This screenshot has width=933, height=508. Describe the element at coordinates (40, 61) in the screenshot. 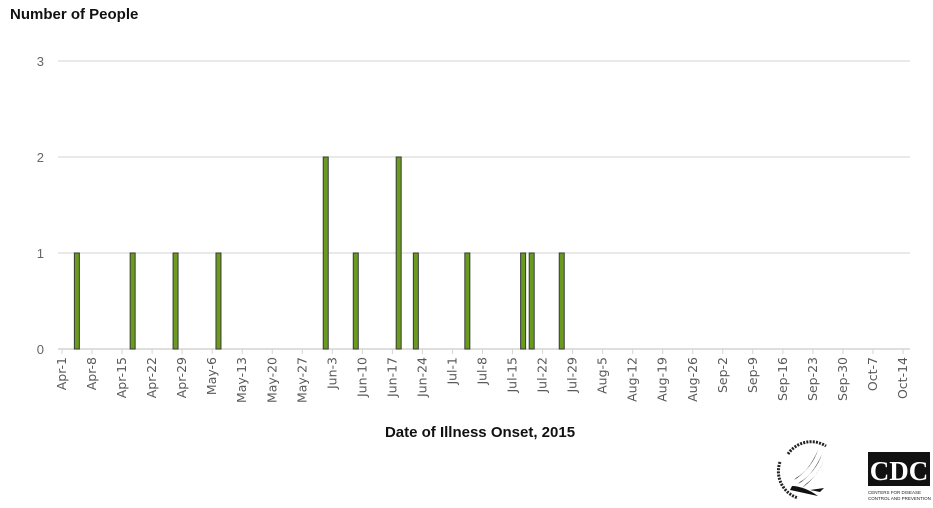

I see `y-tick-label: 3` at that location.